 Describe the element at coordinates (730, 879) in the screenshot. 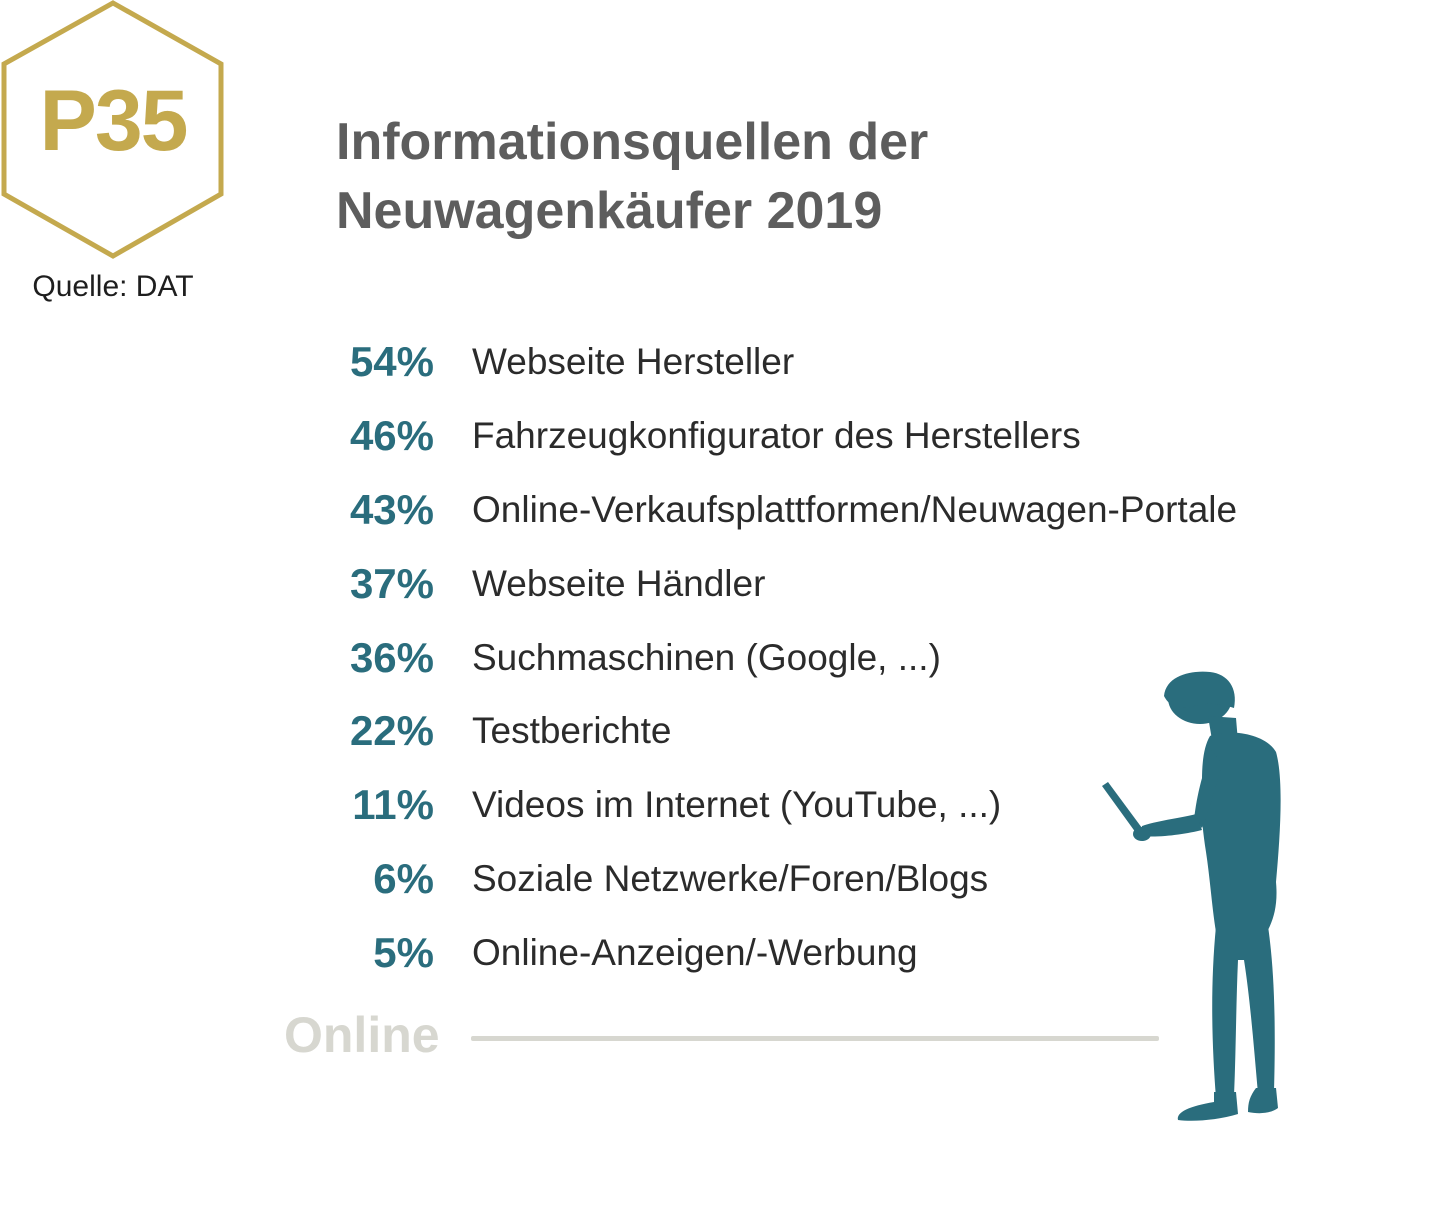

I see `item-label: Soziale Netzwerke/Foren/Blogs` at that location.